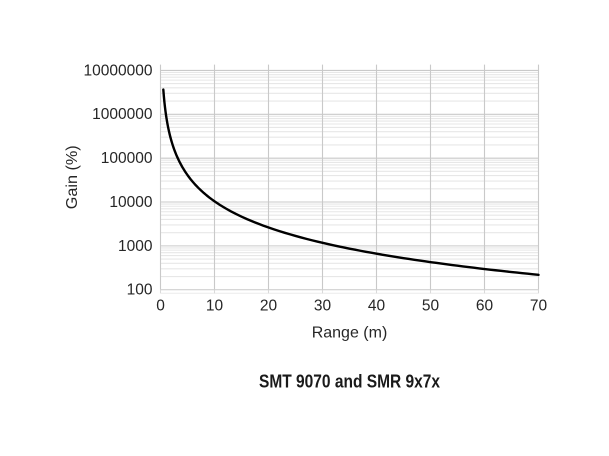 The image size is (609, 456). Describe the element at coordinates (160, 306) in the screenshot. I see `svg-text: 0` at that location.